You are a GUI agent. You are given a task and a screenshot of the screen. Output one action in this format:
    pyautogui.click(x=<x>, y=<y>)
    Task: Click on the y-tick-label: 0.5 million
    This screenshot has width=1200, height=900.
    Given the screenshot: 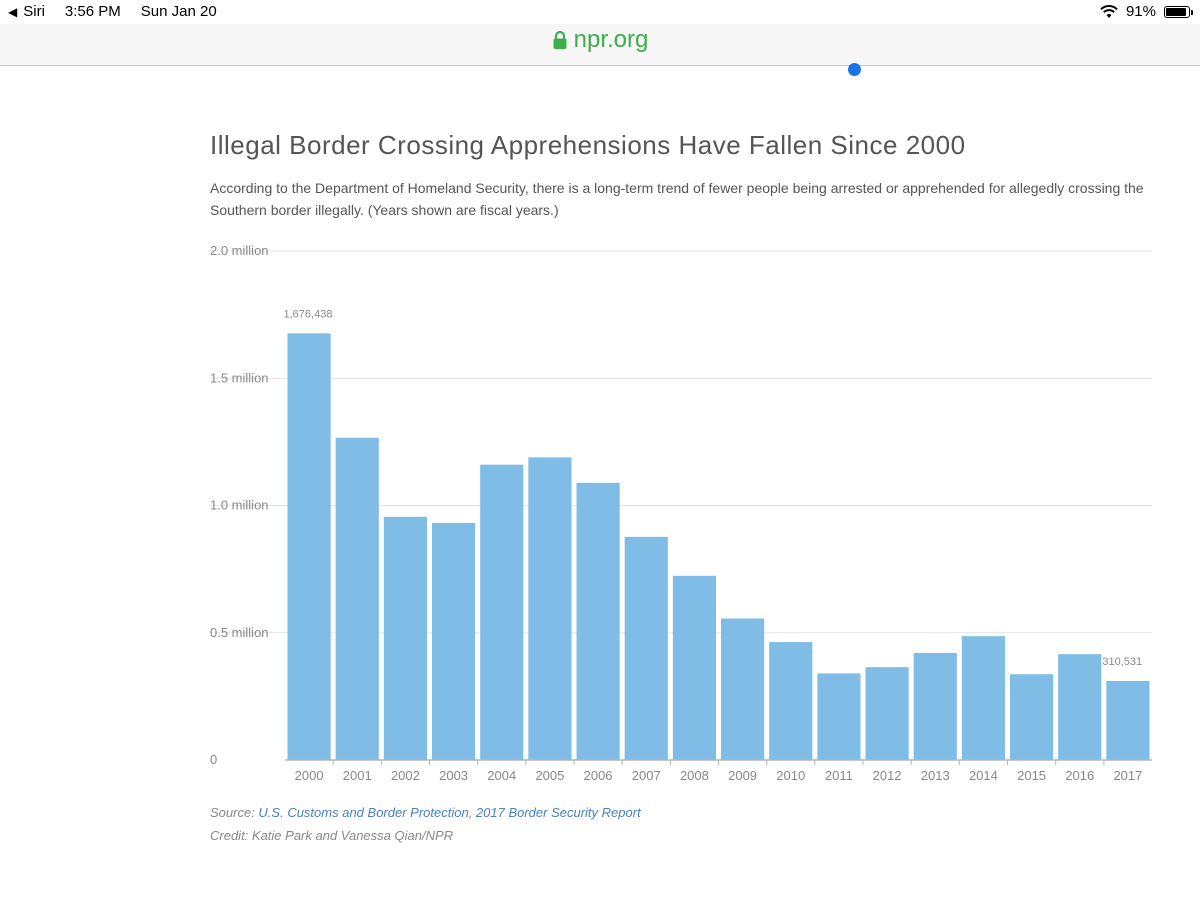 What is the action you would take?
    pyautogui.click(x=239, y=632)
    